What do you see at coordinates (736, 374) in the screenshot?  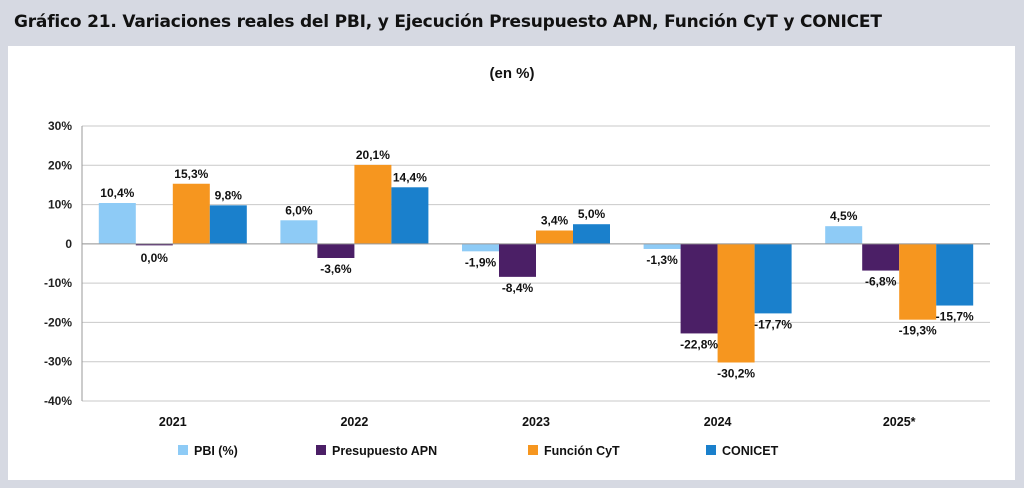 I see `data-label: -30,2%` at bounding box center [736, 374].